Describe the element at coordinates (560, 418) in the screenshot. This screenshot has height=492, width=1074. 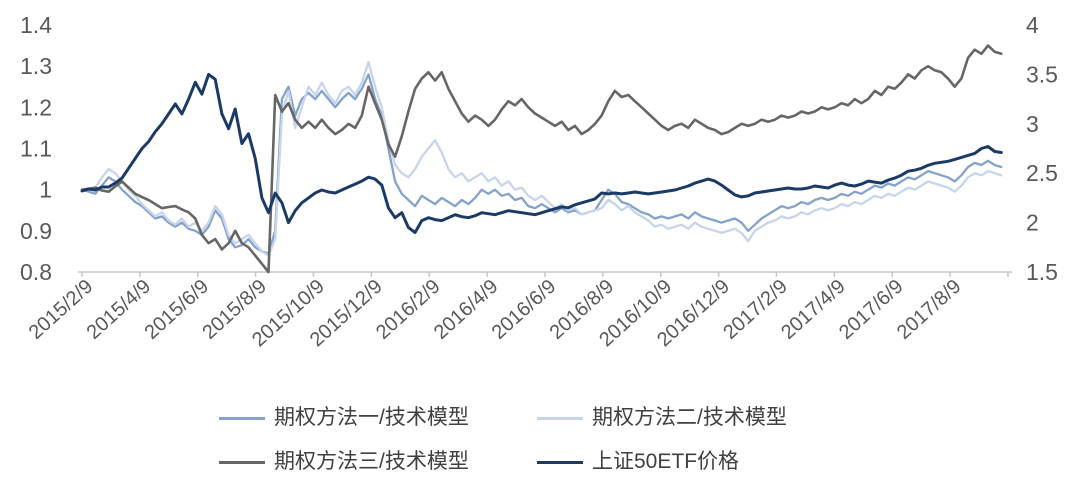
I see `legend-line-swatch-method2` at that location.